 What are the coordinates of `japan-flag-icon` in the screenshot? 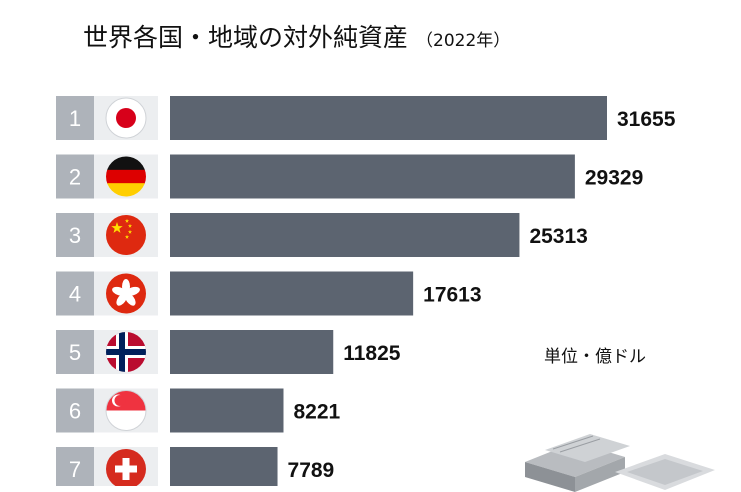 It's located at (126, 118).